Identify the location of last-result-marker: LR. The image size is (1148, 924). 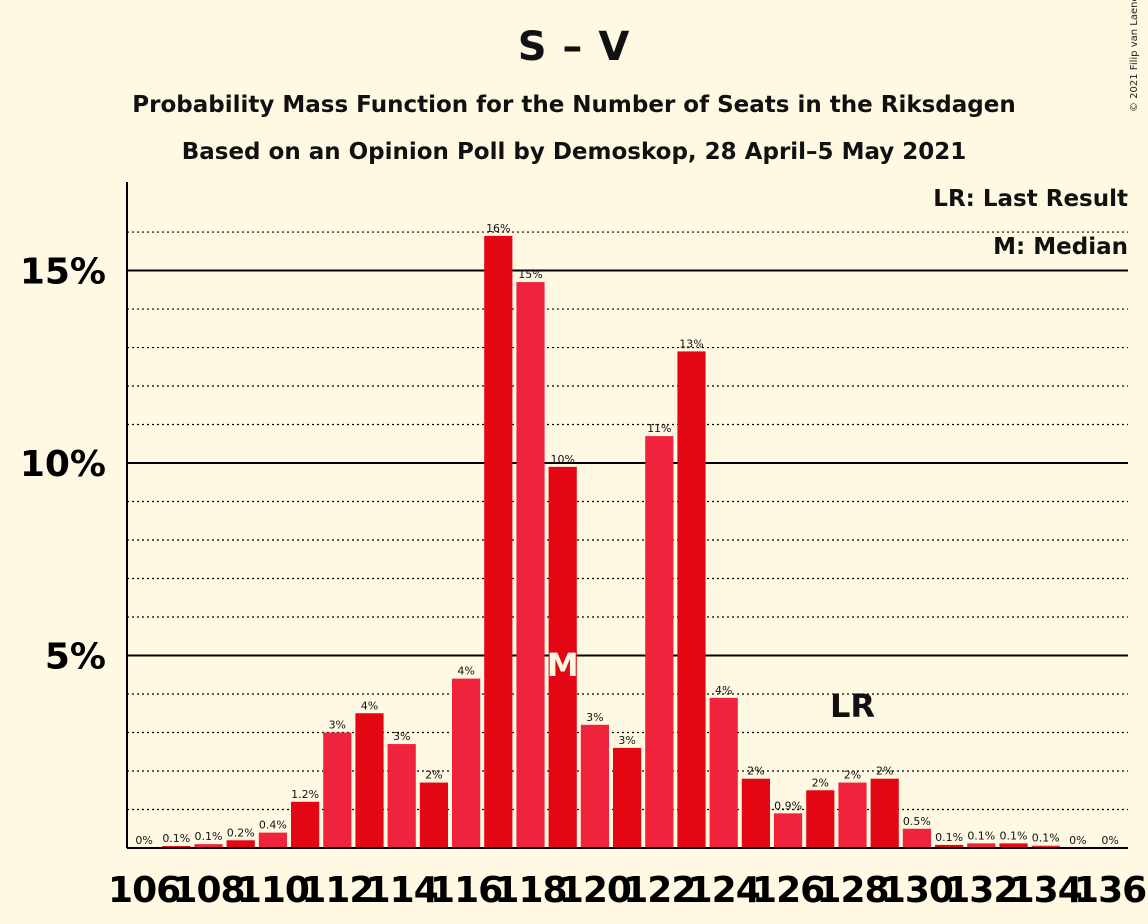
(852, 706).